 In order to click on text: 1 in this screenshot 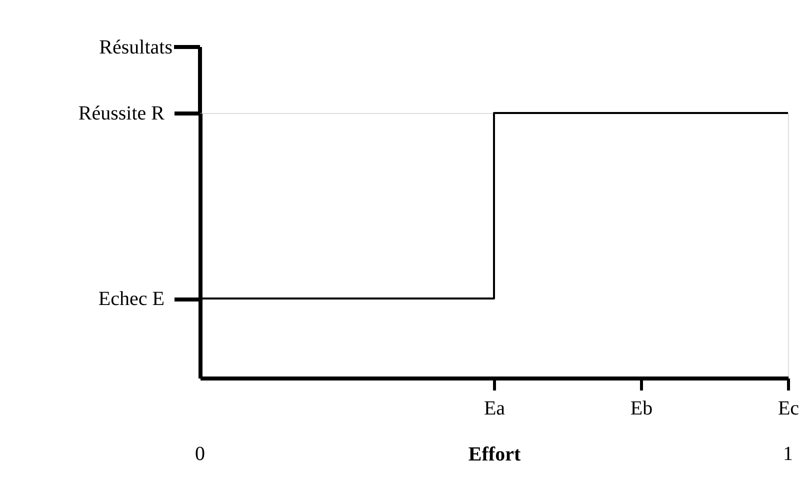, I will do `click(788, 454)`.